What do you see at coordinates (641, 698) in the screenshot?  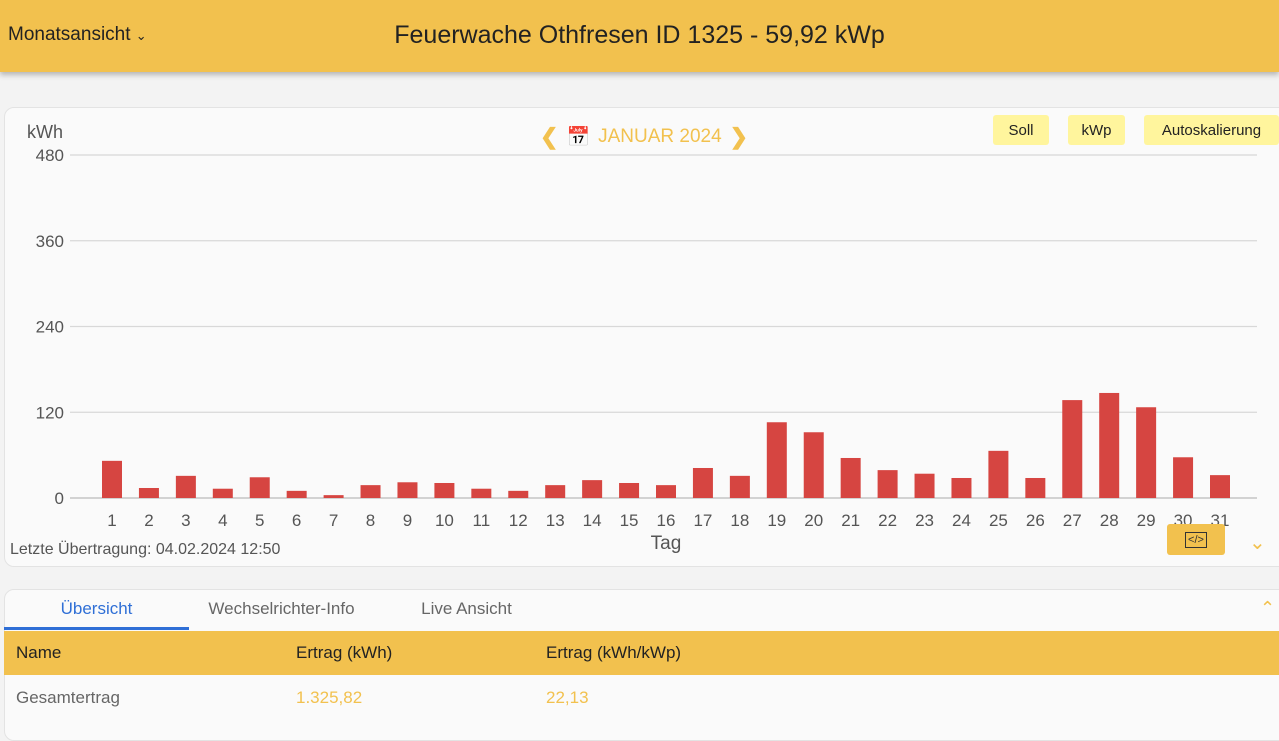 I see `table-row: Gesamtertrag 1.325,82 22,13` at bounding box center [641, 698].